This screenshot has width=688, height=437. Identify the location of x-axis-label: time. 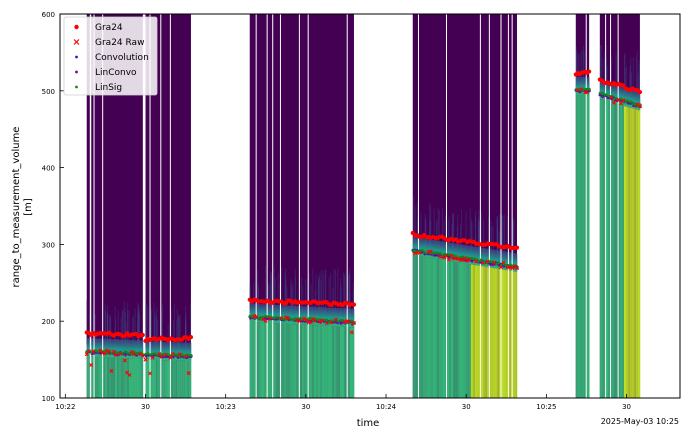
(368, 423).